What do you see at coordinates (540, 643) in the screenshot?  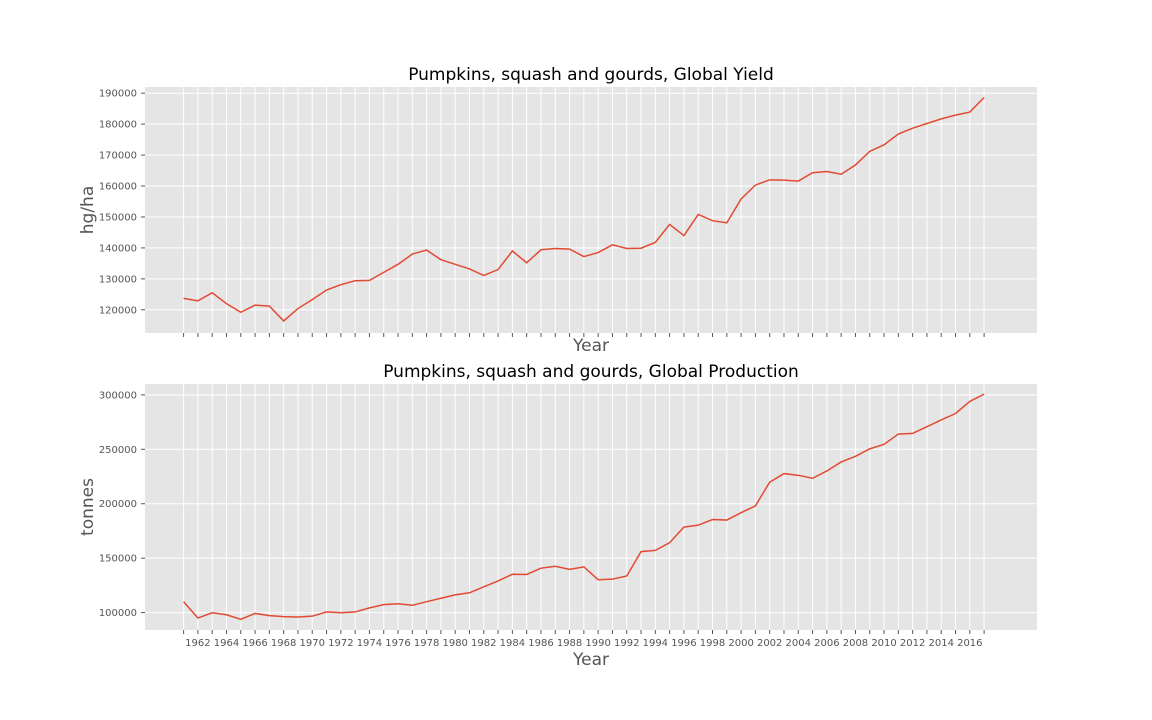 I see `production-x-tick-label: 1986` at bounding box center [540, 643].